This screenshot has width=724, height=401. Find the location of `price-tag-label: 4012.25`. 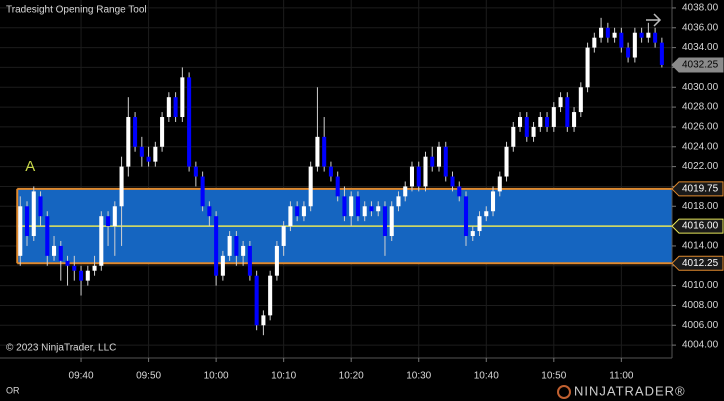

price-tag-label: 4012.25 is located at coordinates (700, 263).